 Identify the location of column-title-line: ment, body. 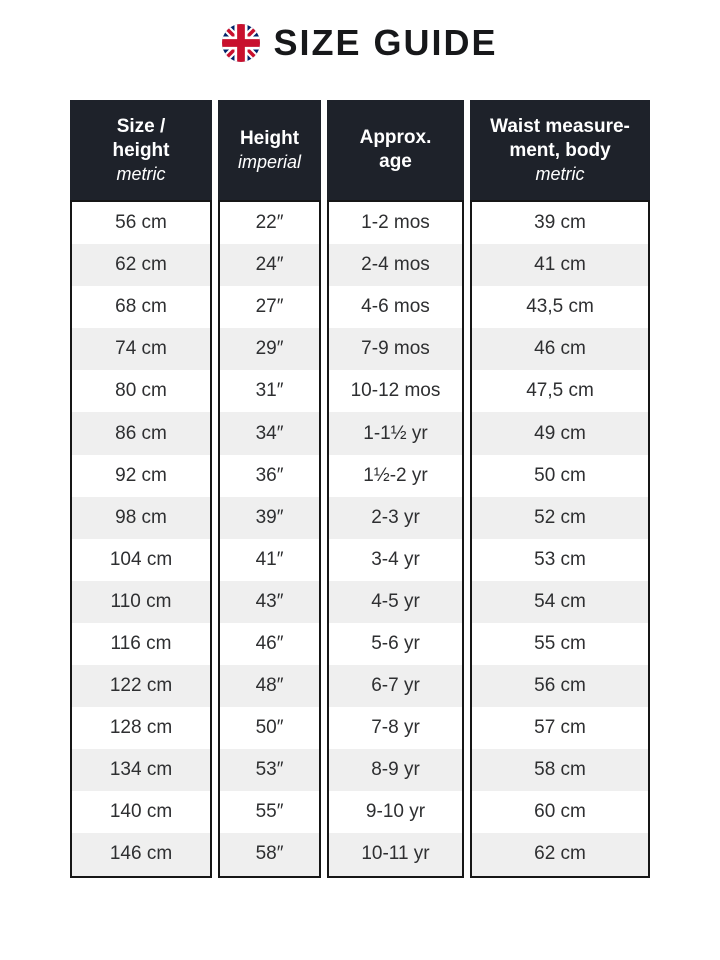
(560, 150).